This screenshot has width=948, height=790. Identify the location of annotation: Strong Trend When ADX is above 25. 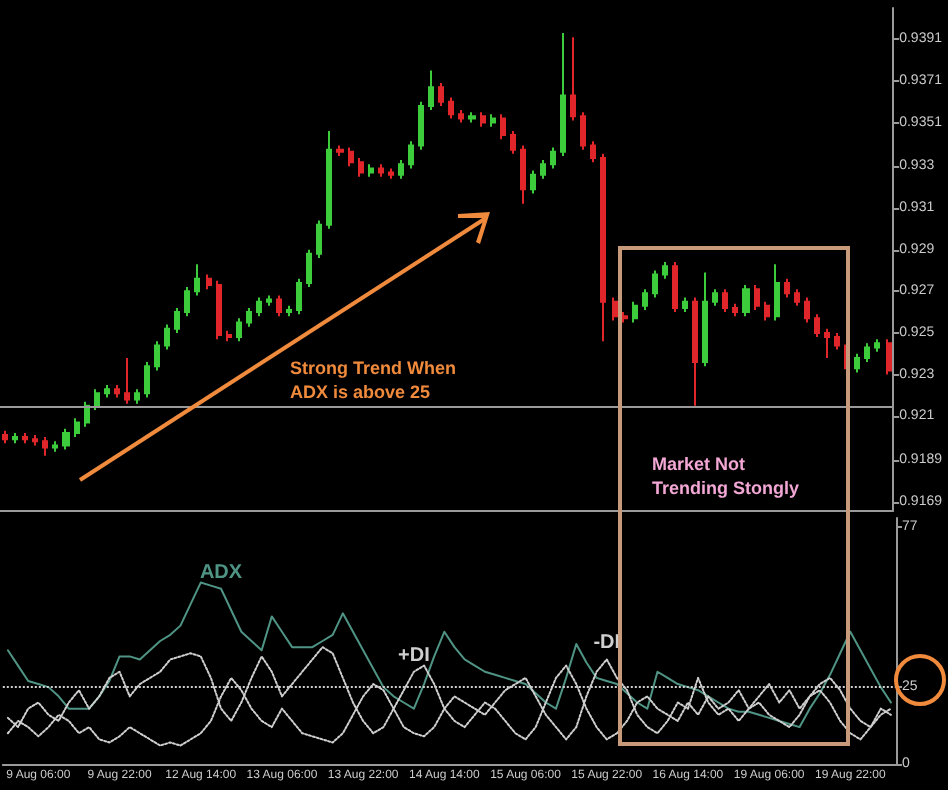
(373, 380).